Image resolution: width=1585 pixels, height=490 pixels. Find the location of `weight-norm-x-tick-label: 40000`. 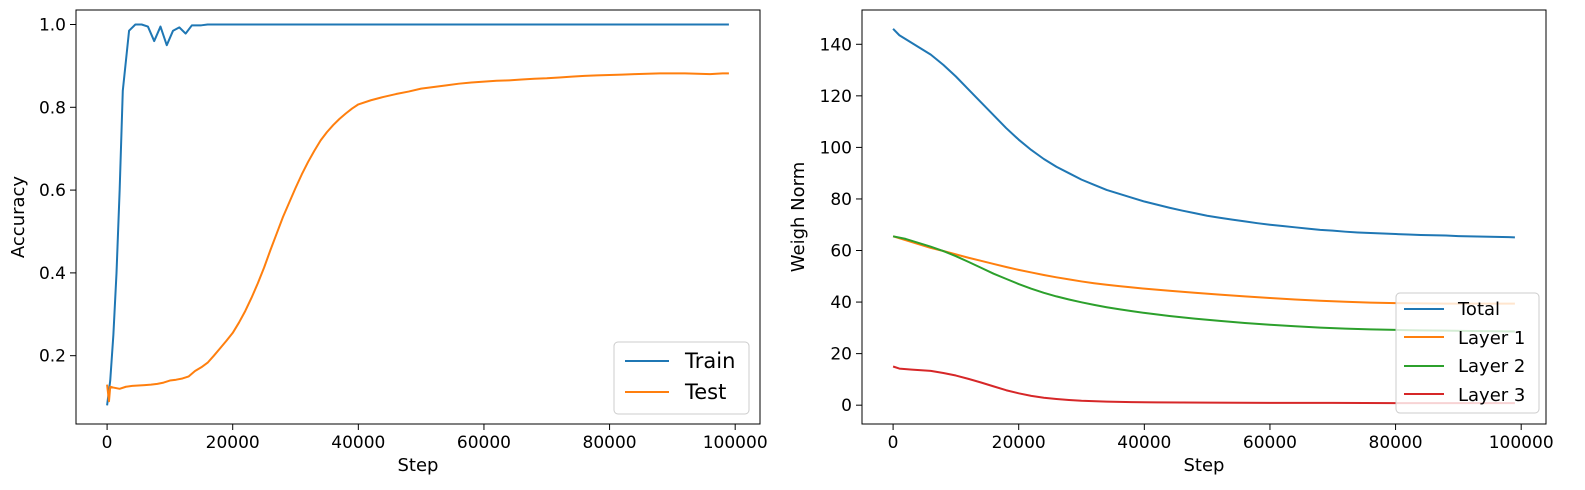

weight-norm-x-tick-label: 40000 is located at coordinates (1144, 443).